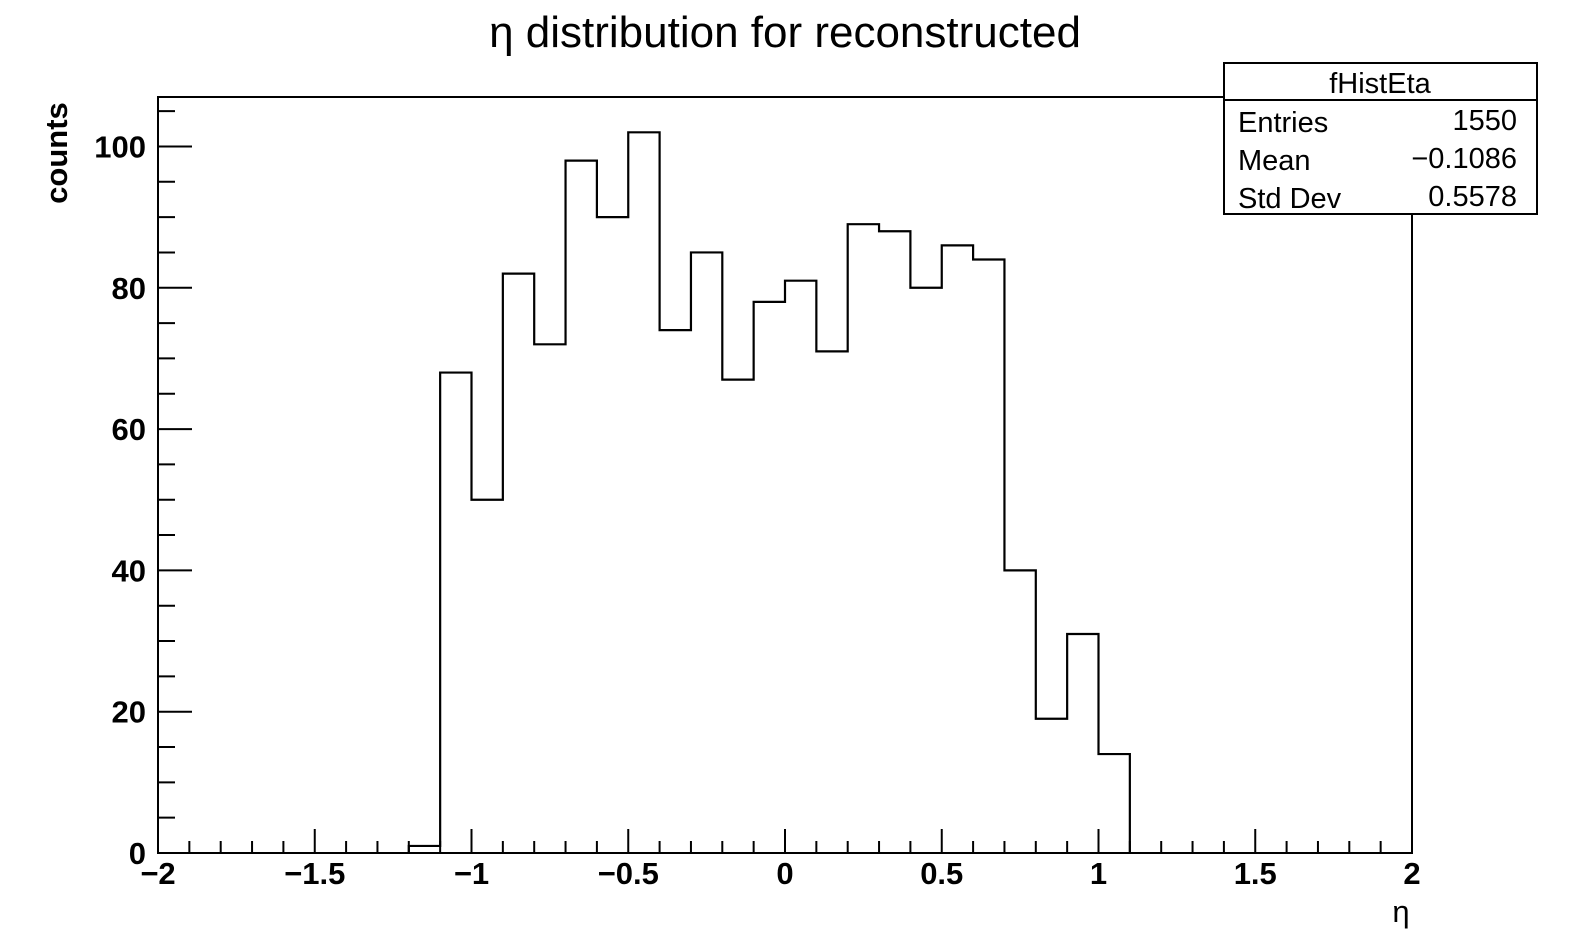 The width and height of the screenshot is (1575, 950). I want to click on chart-title: η distribution for reconstructed, so click(785, 32).